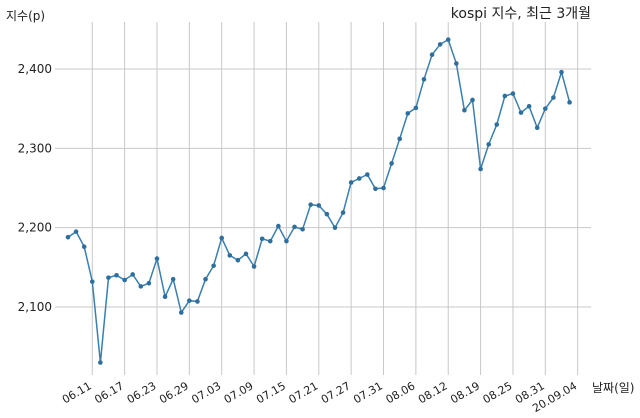 Image resolution: width=640 pixels, height=418 pixels. I want to click on x-tick-label: 07.27, so click(336, 392).